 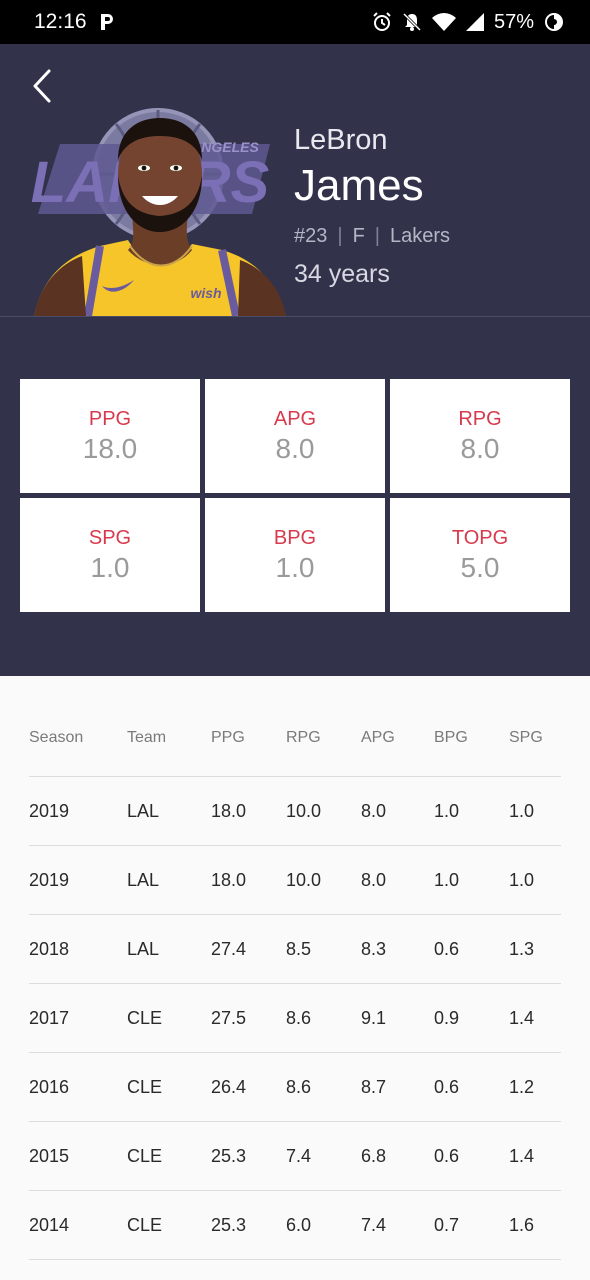 What do you see at coordinates (554, 22) in the screenshot?
I see `battery-icon` at bounding box center [554, 22].